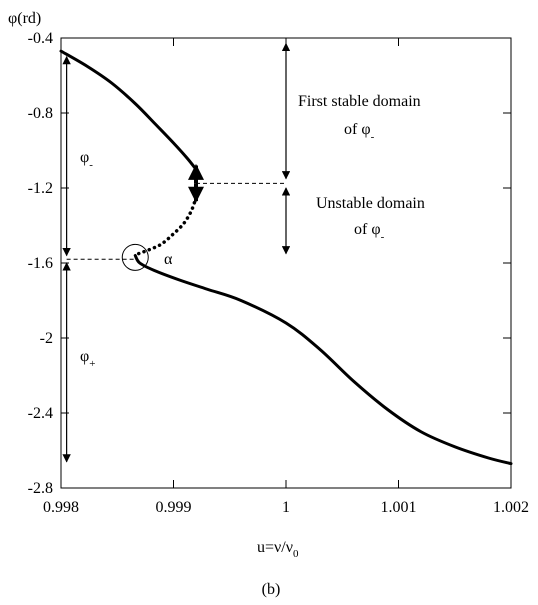  Describe the element at coordinates (174, 507) in the screenshot. I see `x-tick-label: 0.999` at that location.